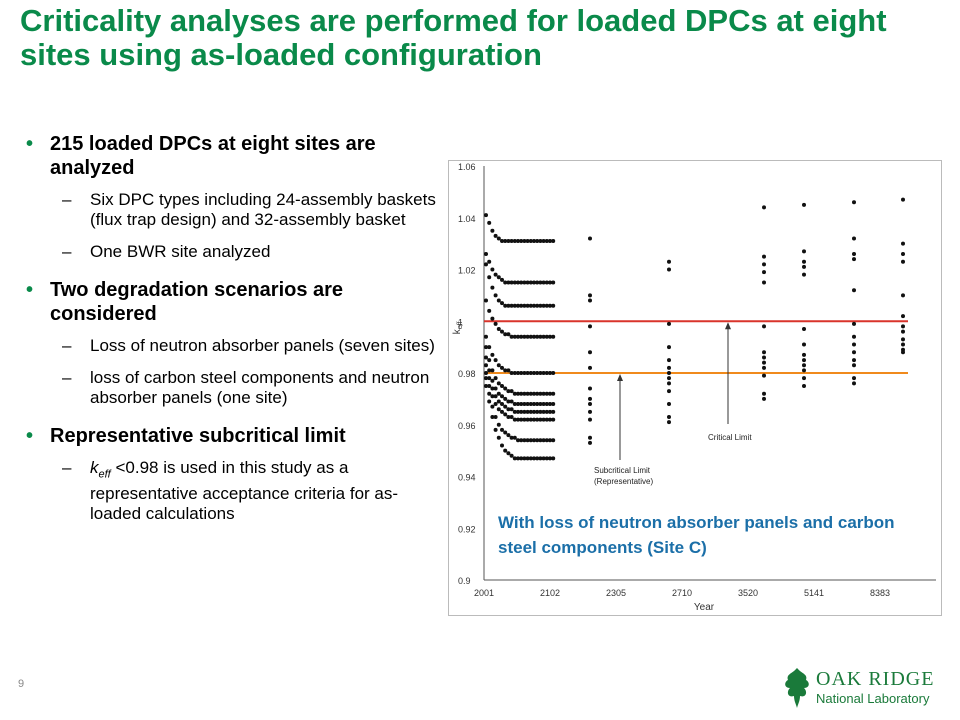 The height and width of the screenshot is (720, 960). Describe the element at coordinates (467, 271) in the screenshot. I see `y-tick-label: 1.02` at that location.